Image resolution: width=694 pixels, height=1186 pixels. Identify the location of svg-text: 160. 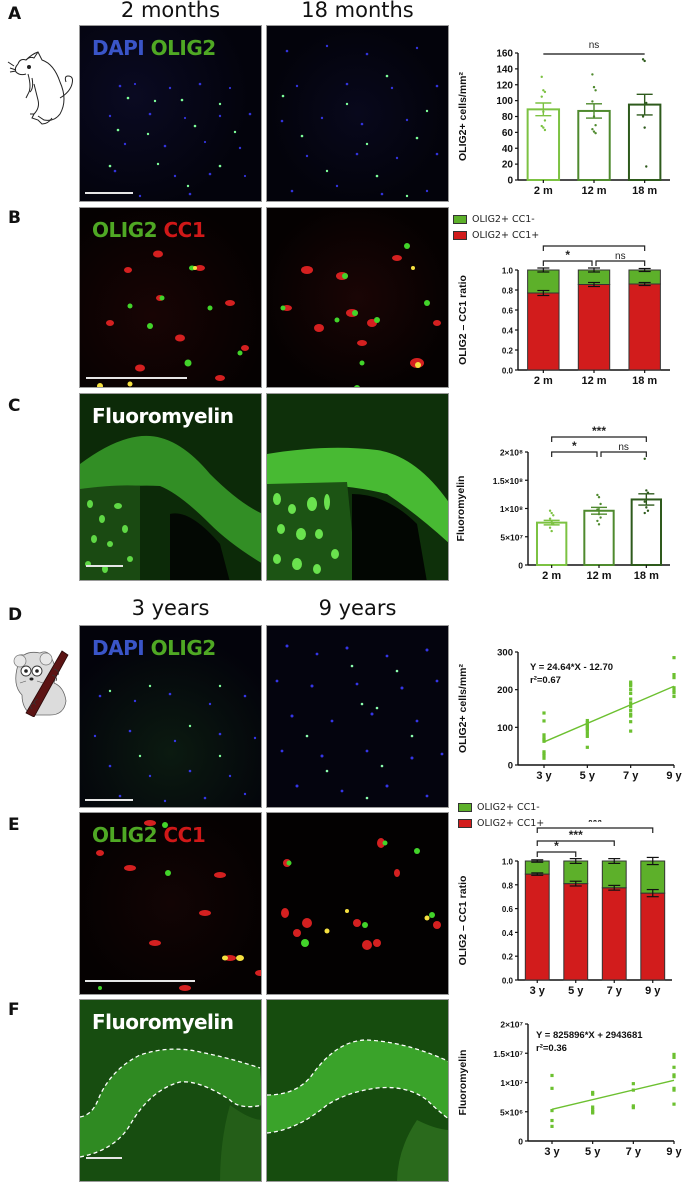
(504, 54).